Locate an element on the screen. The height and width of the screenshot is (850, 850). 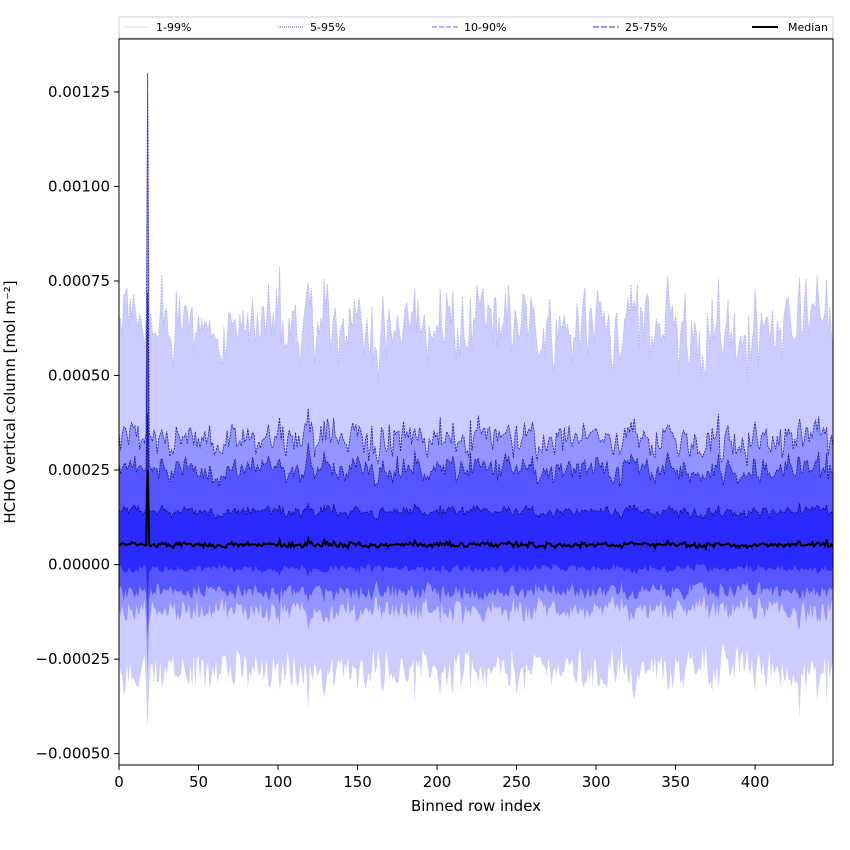
y-axis-label: HCHO vertical column [mol m⁻²] is located at coordinates (10, 401).